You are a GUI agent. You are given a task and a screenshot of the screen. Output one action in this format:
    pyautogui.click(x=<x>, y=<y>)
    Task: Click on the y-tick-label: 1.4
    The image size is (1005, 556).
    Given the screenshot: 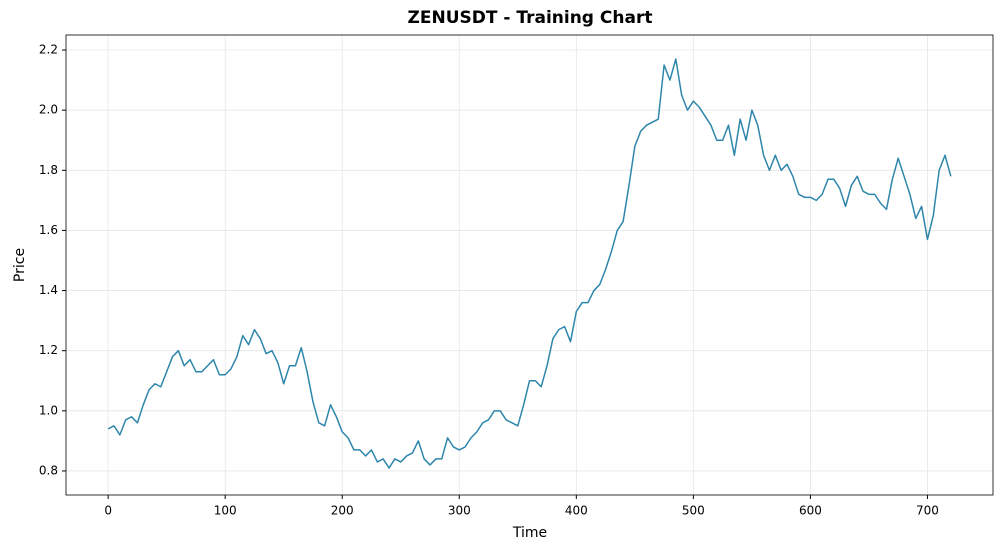 What is the action you would take?
    pyautogui.click(x=48, y=290)
    